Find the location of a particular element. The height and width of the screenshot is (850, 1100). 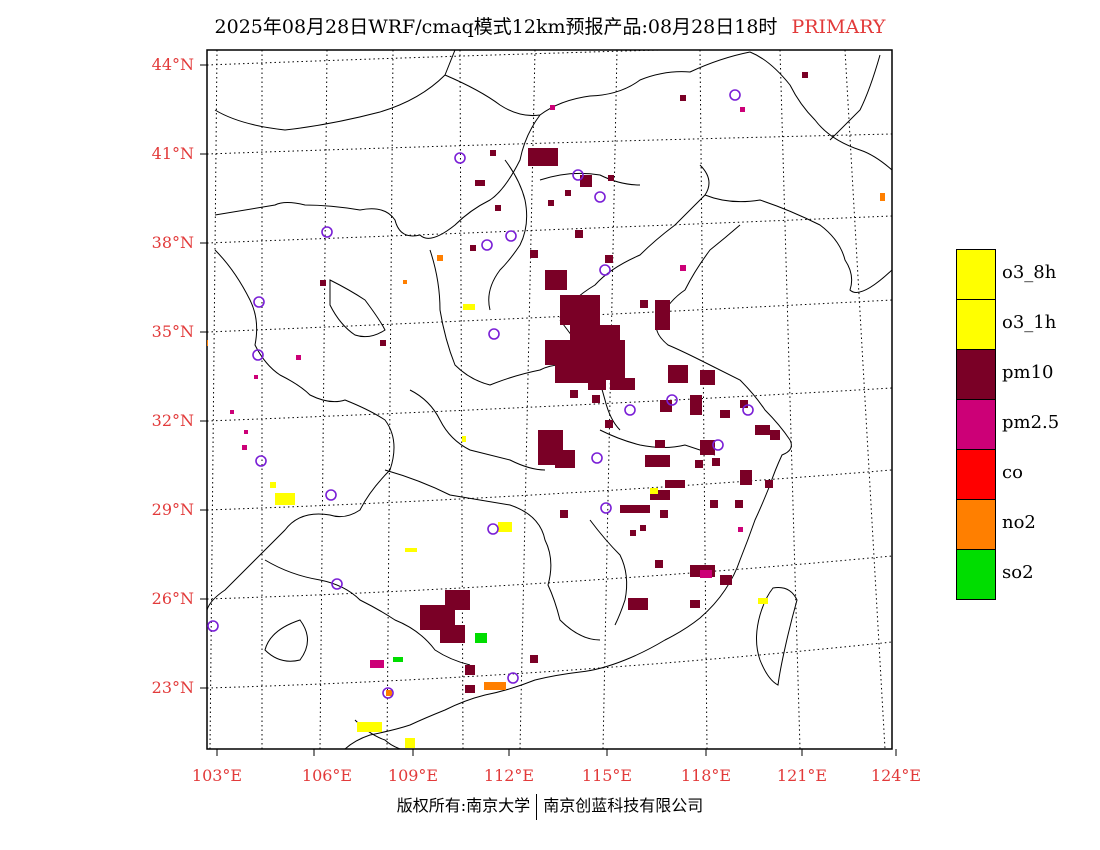

lat-label: 41°N is located at coordinates (172, 153).